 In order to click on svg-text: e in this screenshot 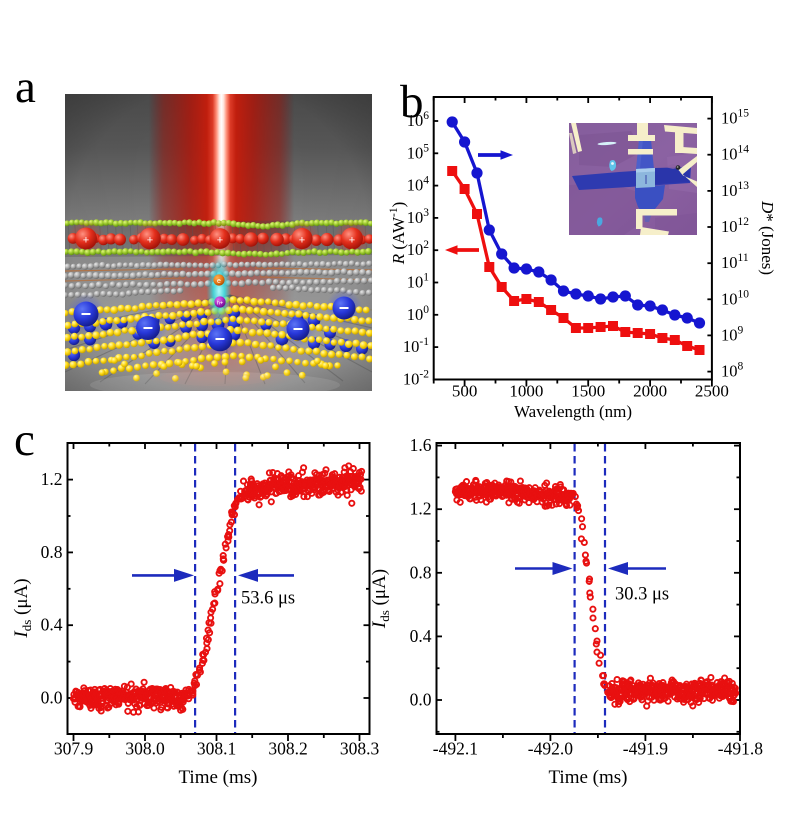, I will do `click(219, 281)`.